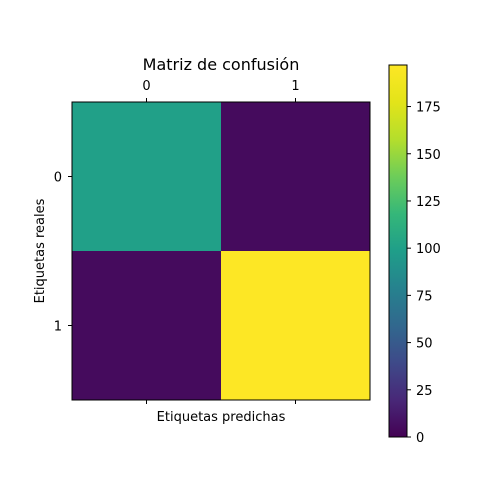 This screenshot has height=480, width=480. What do you see at coordinates (424, 296) in the screenshot?
I see `colorbar-tick-label-3: 75` at bounding box center [424, 296].